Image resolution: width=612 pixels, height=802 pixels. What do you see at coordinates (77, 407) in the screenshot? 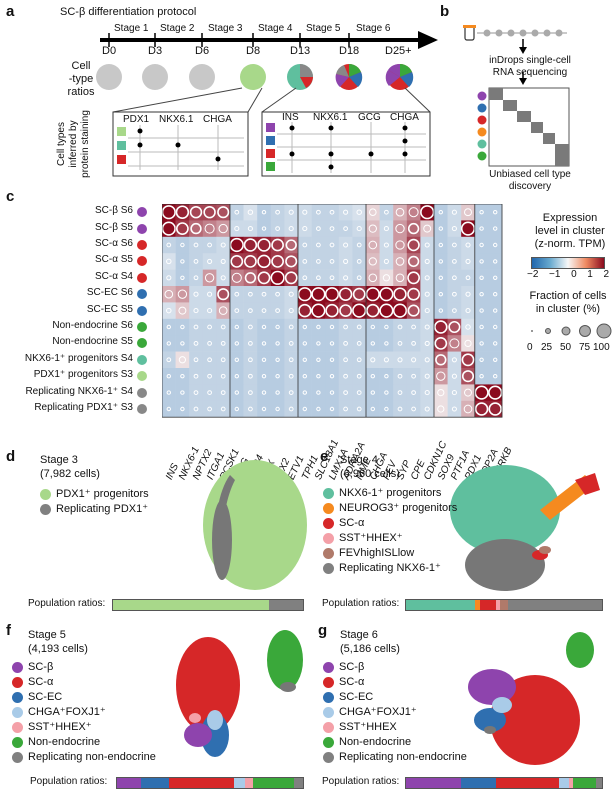
I see `row-cluster-name: Replicating PDX1⁺` at bounding box center [77, 407].